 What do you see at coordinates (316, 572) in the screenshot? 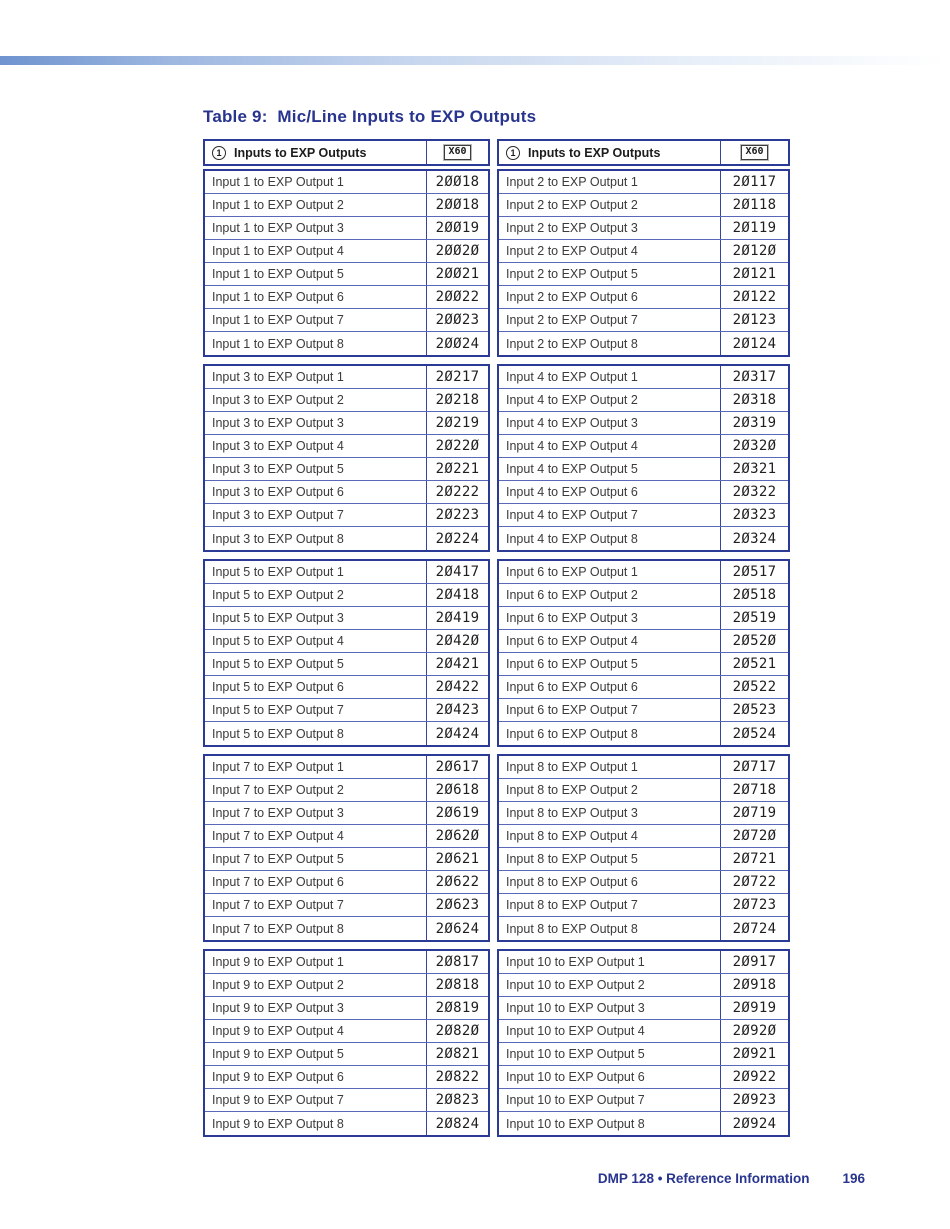
I see `route-label: Input 5 to EXP Output 1` at bounding box center [316, 572].